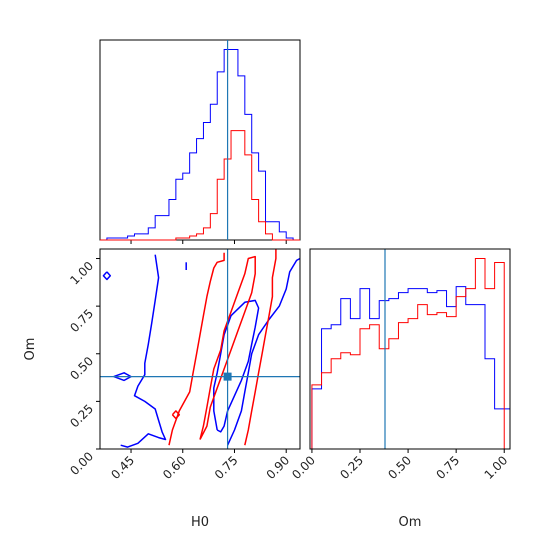 The image size is (550, 550). What do you see at coordinates (496, 467) in the screenshot?
I see `om-x-tick-label-4: 1.00` at bounding box center [496, 467].